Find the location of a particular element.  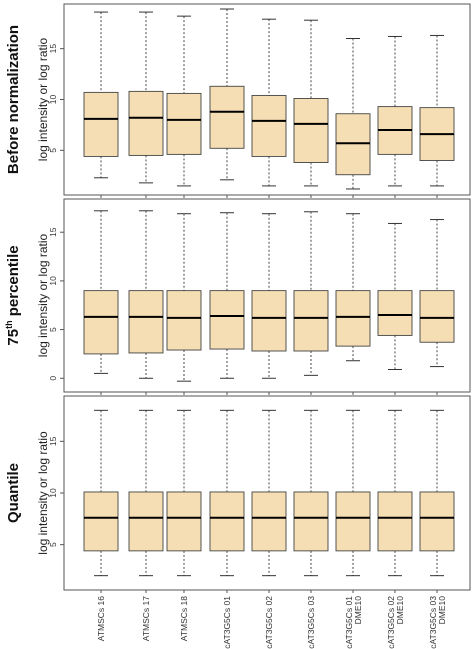

x-category-label: cAT3G5Cs 01 is located at coordinates (227, 622).